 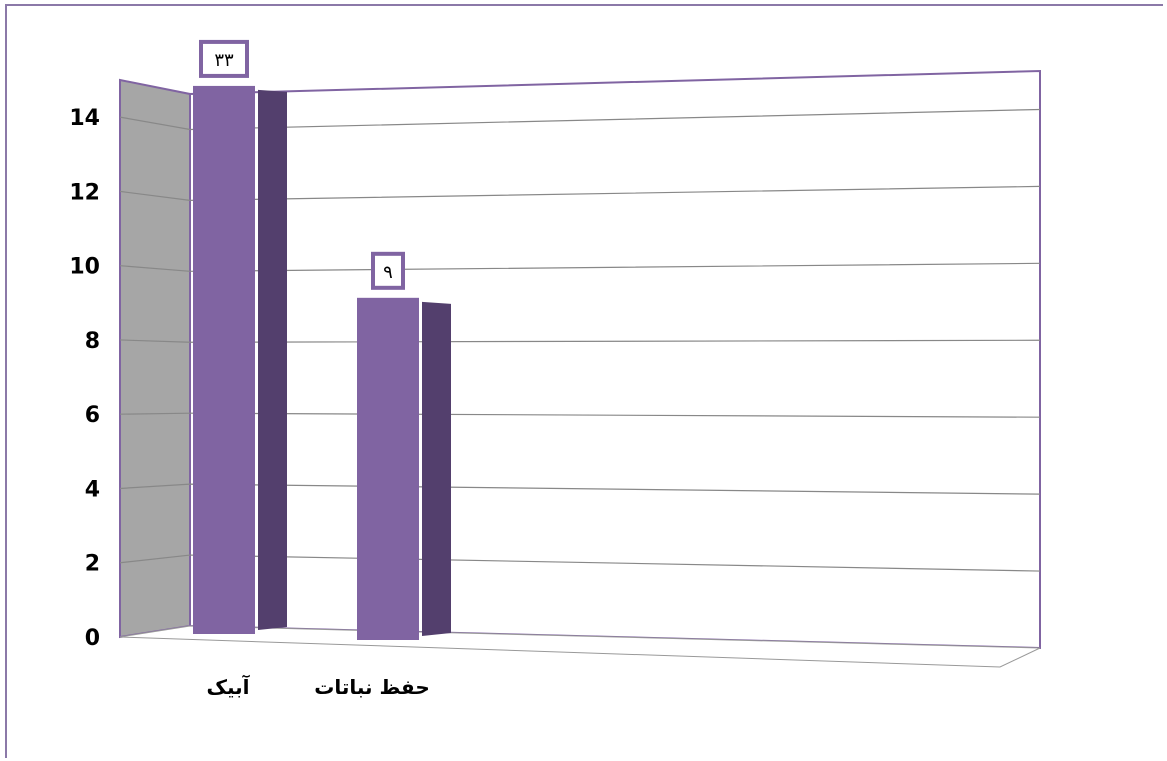 I want to click on floor, so click(x=580, y=646).